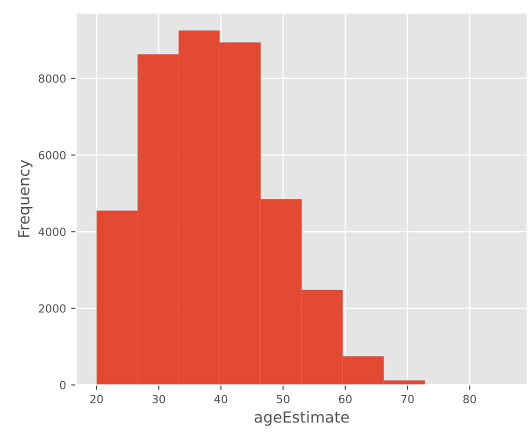 This screenshot has width=528, height=444. I want to click on y-tick-label: 6000, so click(52, 155).